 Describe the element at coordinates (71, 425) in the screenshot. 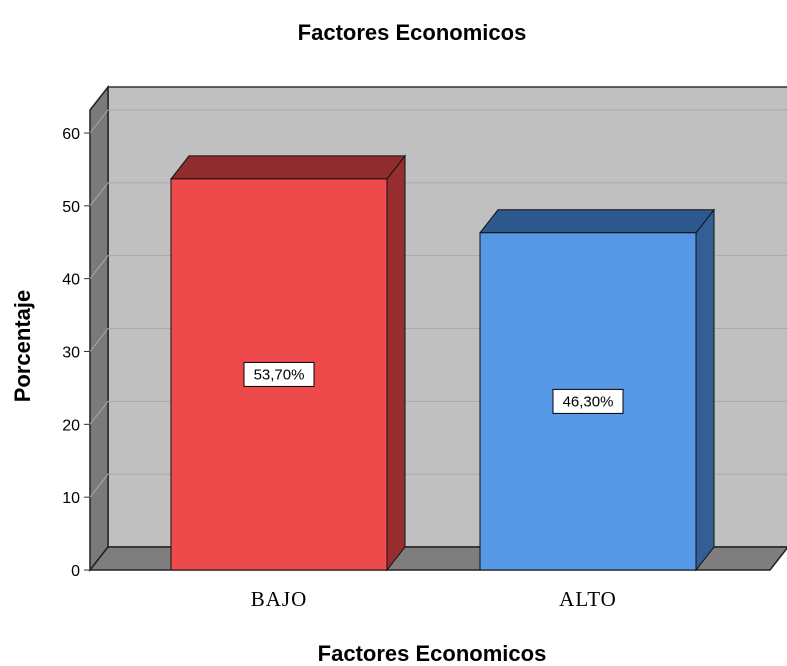

I see `y-tick-label: 20` at that location.